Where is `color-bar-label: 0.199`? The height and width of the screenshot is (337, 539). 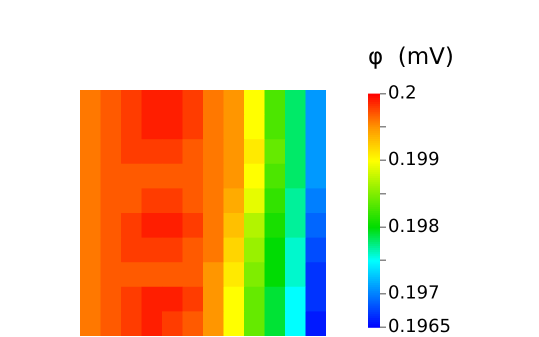 color-bar-label: 0.199 is located at coordinates (414, 159).